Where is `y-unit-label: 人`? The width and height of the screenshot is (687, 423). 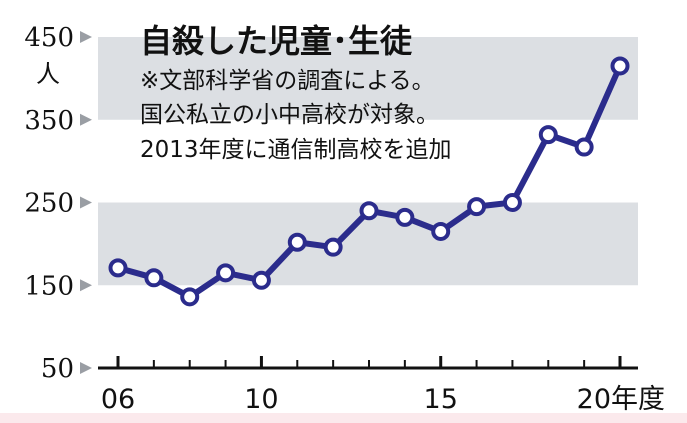
y-unit-label: 人 is located at coordinates (48, 74).